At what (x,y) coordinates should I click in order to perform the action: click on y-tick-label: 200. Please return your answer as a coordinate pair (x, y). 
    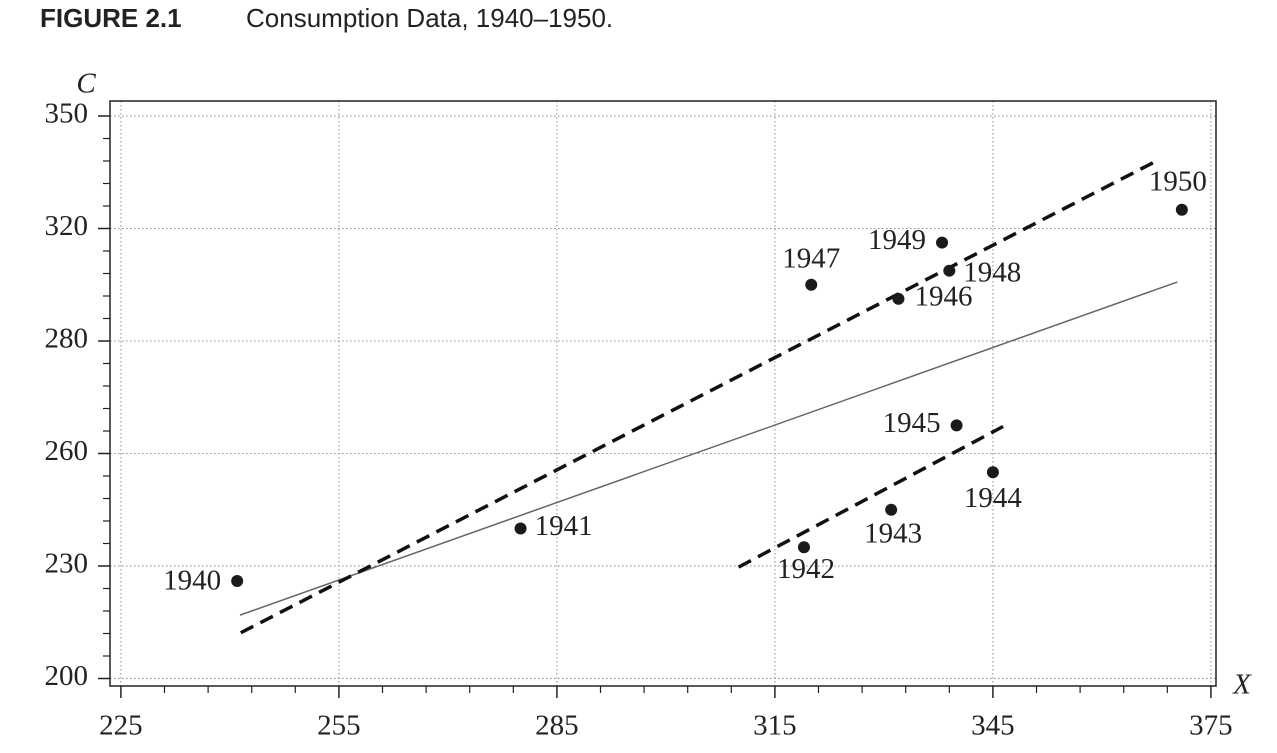
    Looking at the image, I should click on (67, 676).